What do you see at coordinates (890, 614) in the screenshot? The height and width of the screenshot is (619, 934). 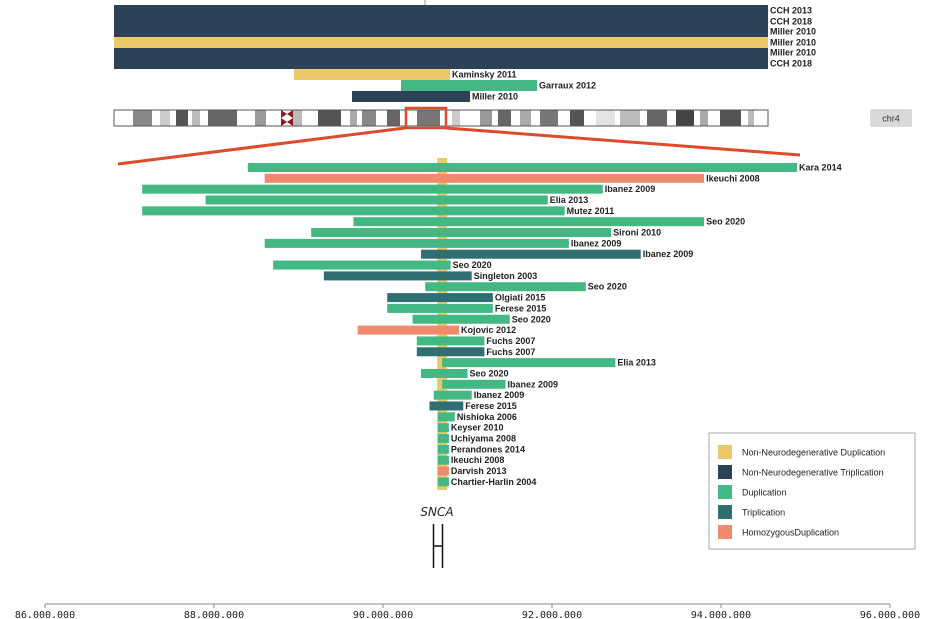 I see `x-tick-label: 96.000.000` at bounding box center [890, 614].